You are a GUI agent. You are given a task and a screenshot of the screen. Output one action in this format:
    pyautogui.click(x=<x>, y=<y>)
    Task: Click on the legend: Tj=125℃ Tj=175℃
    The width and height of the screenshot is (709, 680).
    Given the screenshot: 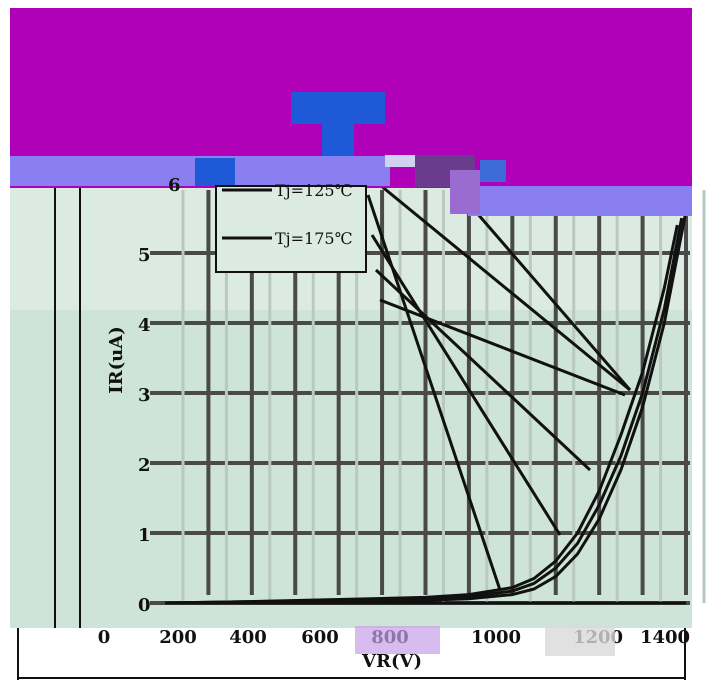 What is the action you would take?
    pyautogui.click(x=291, y=227)
    